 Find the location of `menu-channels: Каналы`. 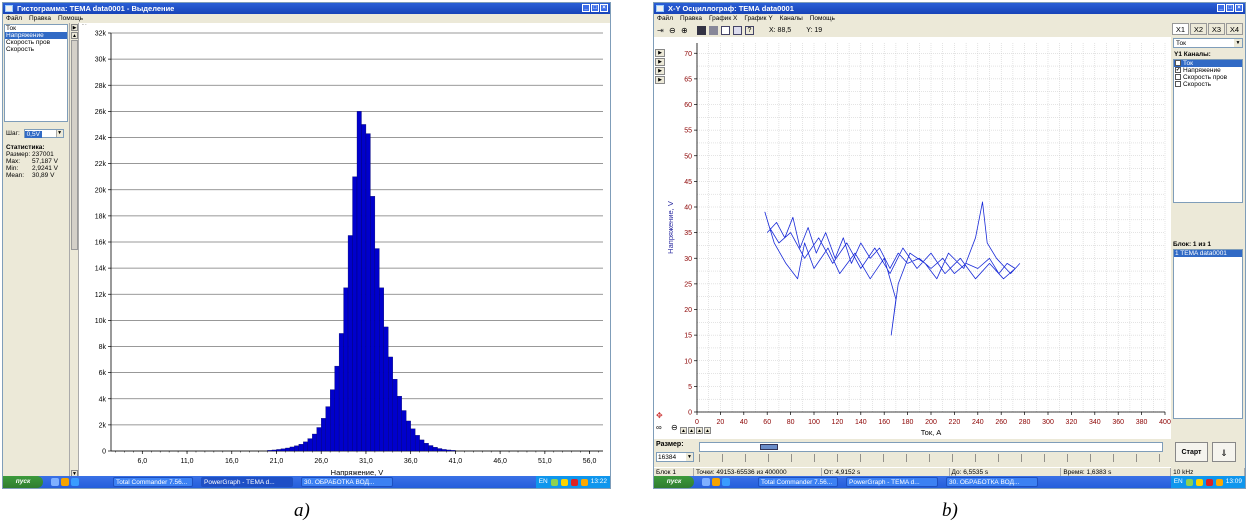

menu-channels: Каналы is located at coordinates (791, 18).